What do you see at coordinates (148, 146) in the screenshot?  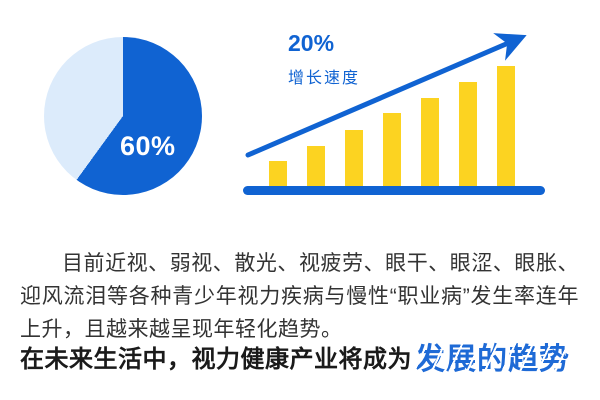 I see `pie-share-label: 60%` at bounding box center [148, 146].